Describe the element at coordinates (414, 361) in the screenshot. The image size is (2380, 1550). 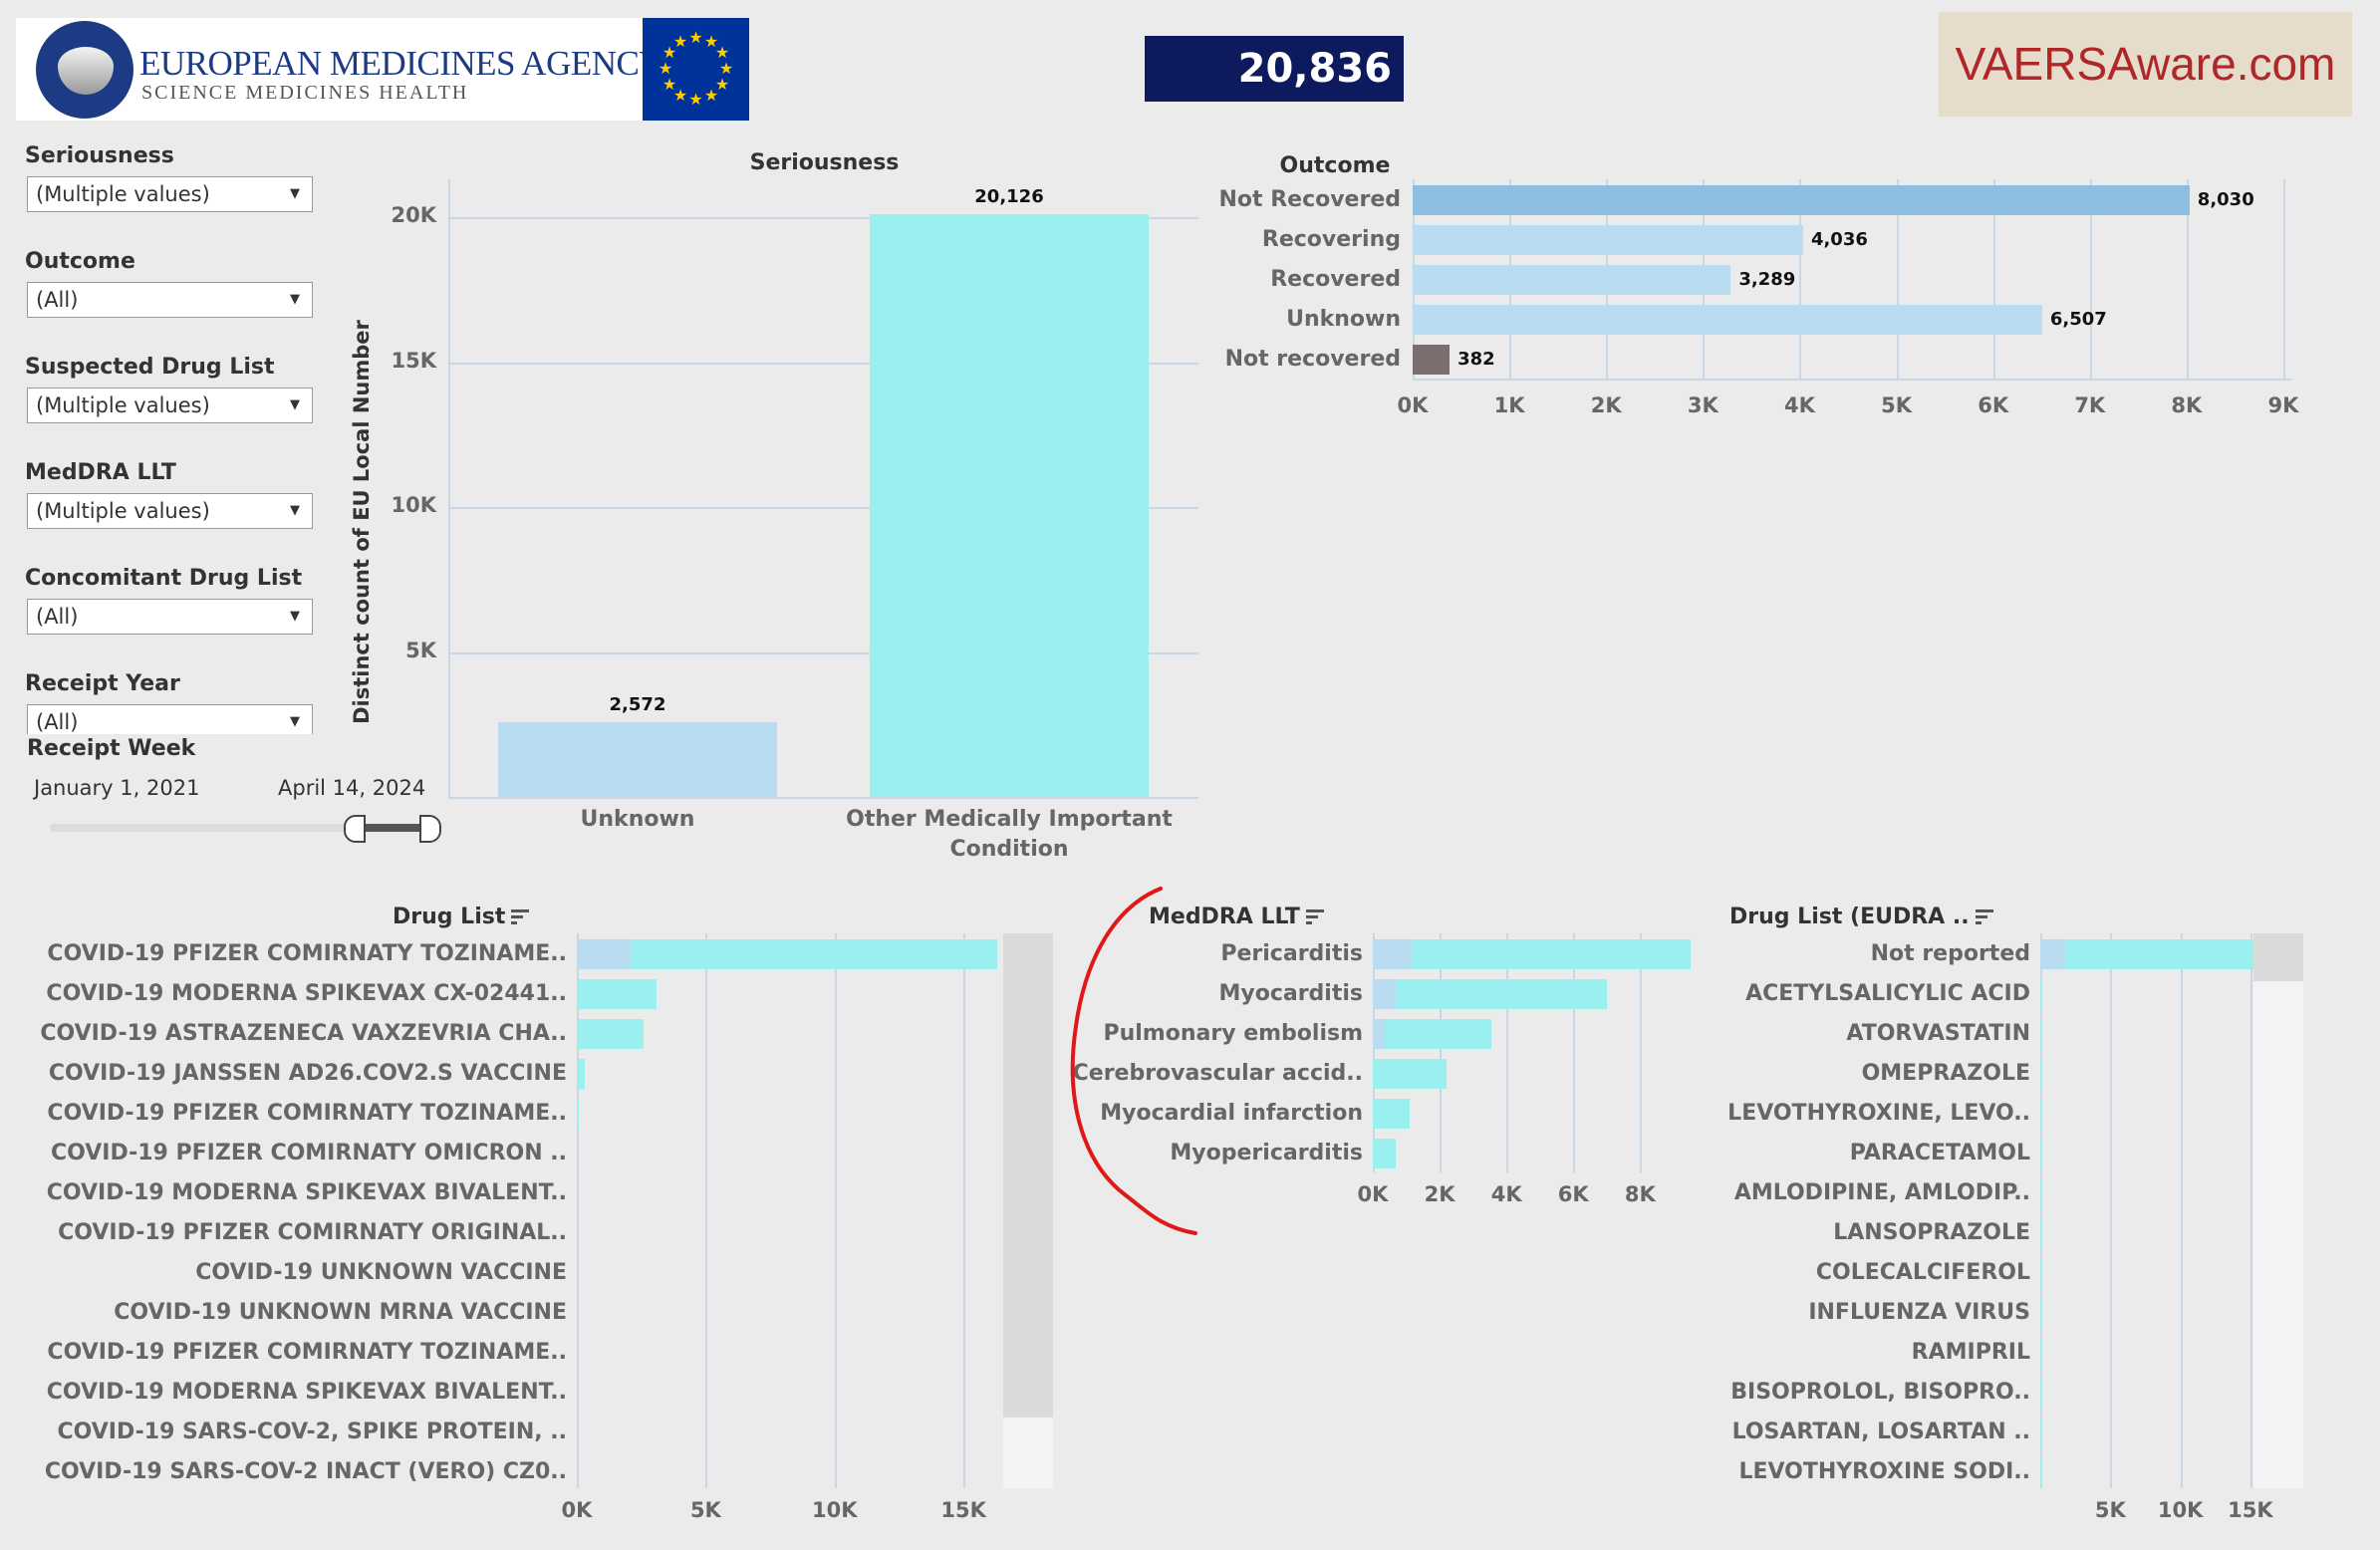
I see `y-tick-label: 15K` at that location.